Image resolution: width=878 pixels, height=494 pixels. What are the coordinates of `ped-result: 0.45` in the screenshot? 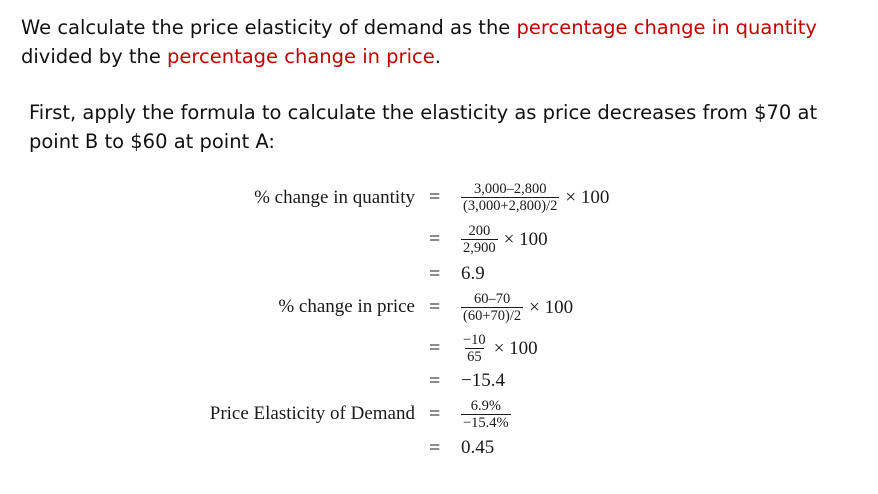 It's located at (478, 447).